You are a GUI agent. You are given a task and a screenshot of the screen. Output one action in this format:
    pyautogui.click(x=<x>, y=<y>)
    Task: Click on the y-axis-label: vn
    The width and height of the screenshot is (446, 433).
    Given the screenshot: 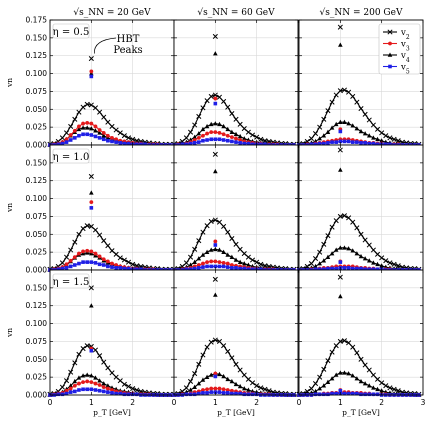 What is the action you would take?
    pyautogui.click(x=9, y=208)
    